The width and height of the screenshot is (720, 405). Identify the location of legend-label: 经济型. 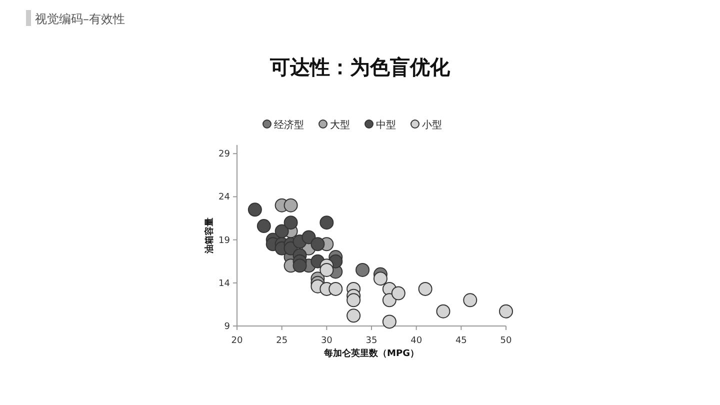
(289, 125).